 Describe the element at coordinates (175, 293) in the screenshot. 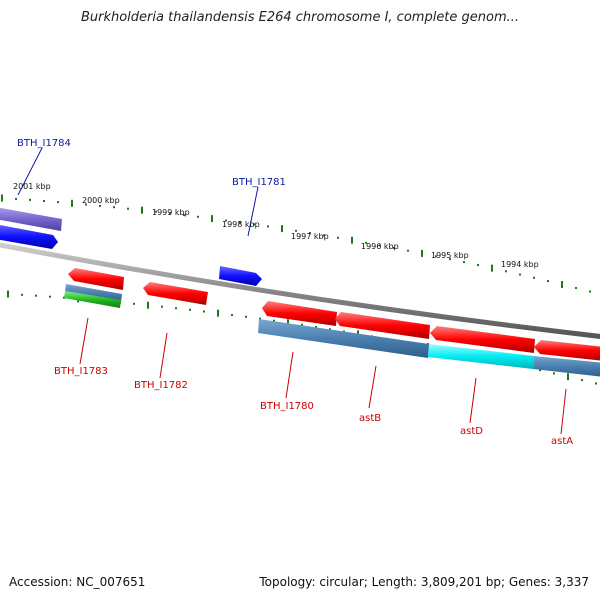

I see `gene-bth-i1782-feature` at that location.